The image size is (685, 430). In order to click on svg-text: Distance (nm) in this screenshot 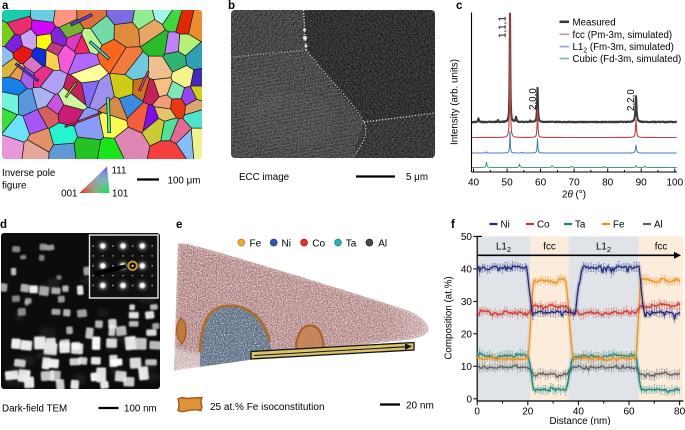, I will do `click(580, 420)`.